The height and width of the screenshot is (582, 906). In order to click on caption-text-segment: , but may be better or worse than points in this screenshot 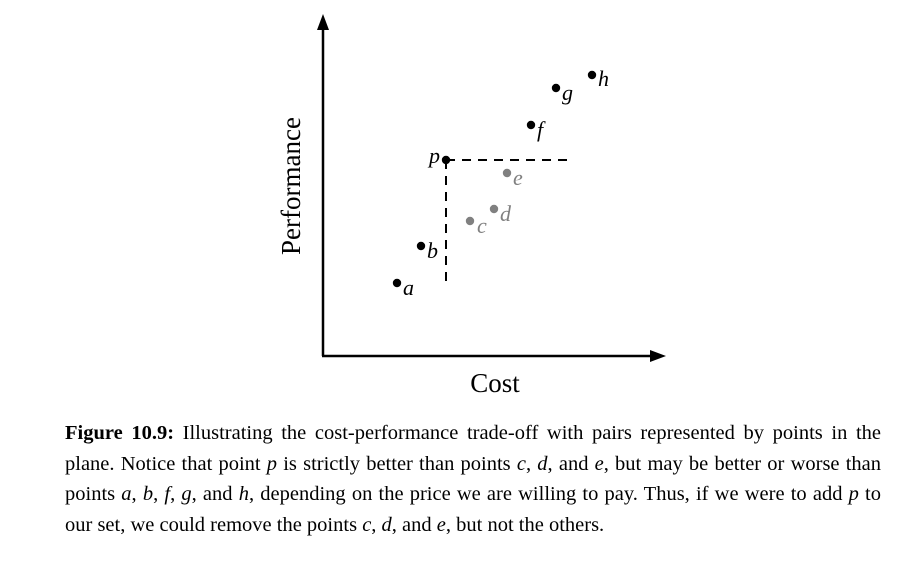, I will do `click(473, 479)`.